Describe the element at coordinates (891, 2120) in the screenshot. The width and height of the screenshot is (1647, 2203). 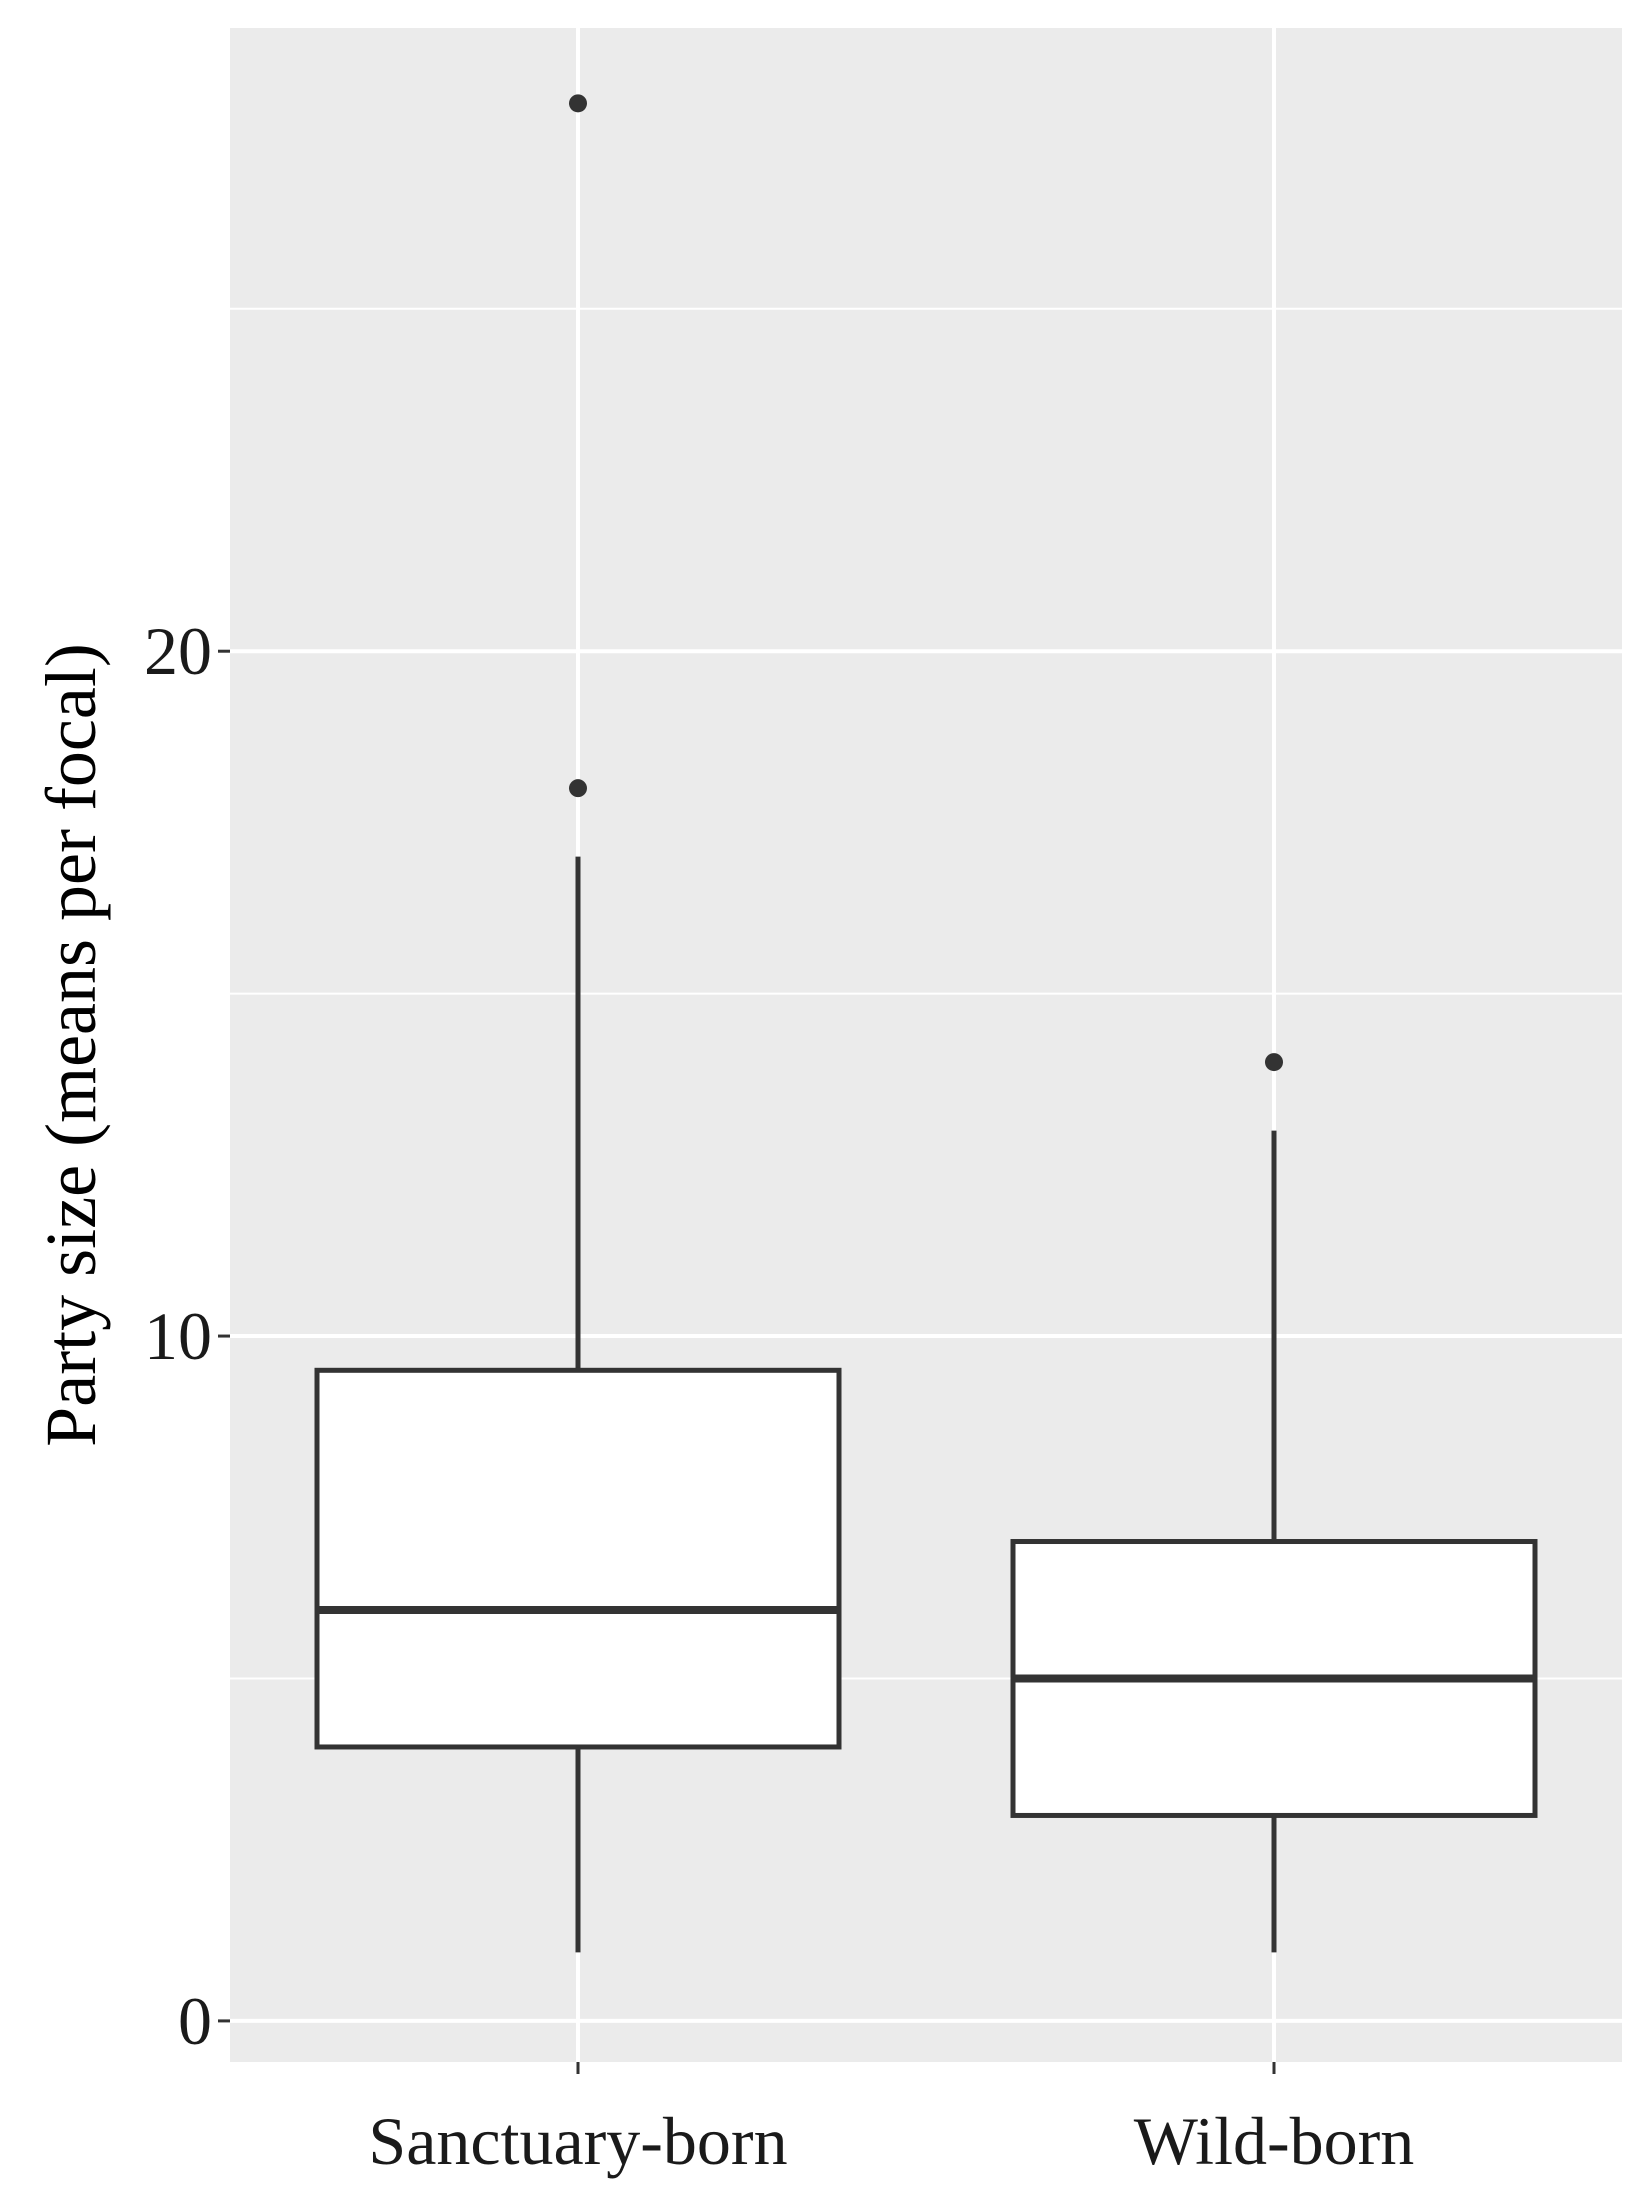
I see `x-axis-ticks: Sanctuary-born Wild-born` at that location.